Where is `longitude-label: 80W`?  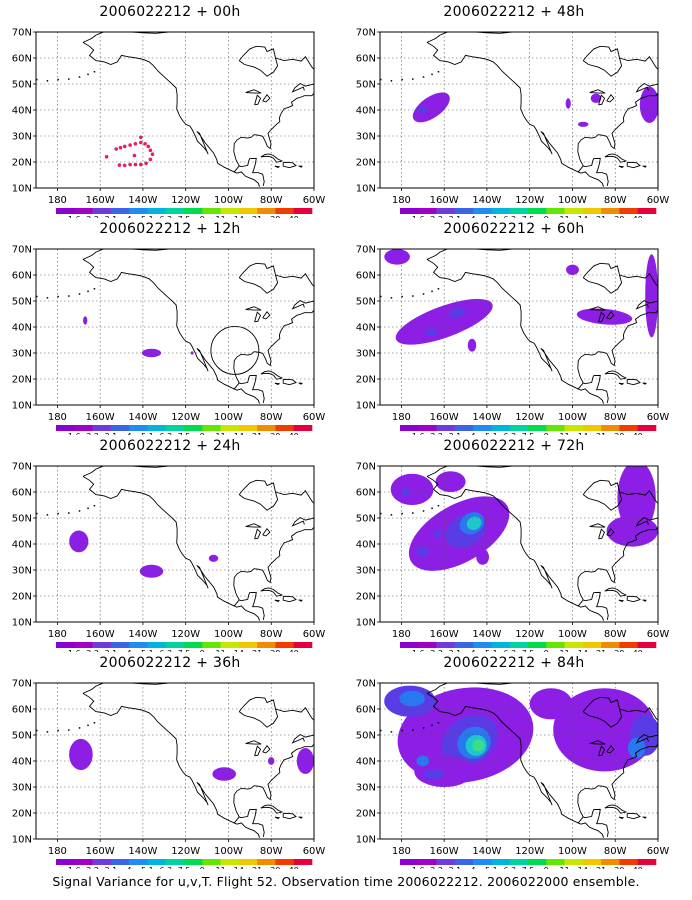
longitude-label: 80W is located at coordinates (271, 417).